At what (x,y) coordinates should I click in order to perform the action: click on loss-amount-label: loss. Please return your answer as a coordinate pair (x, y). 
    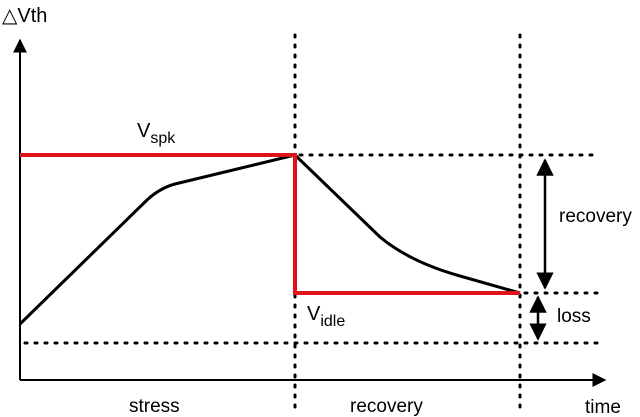
    Looking at the image, I should click on (574, 316).